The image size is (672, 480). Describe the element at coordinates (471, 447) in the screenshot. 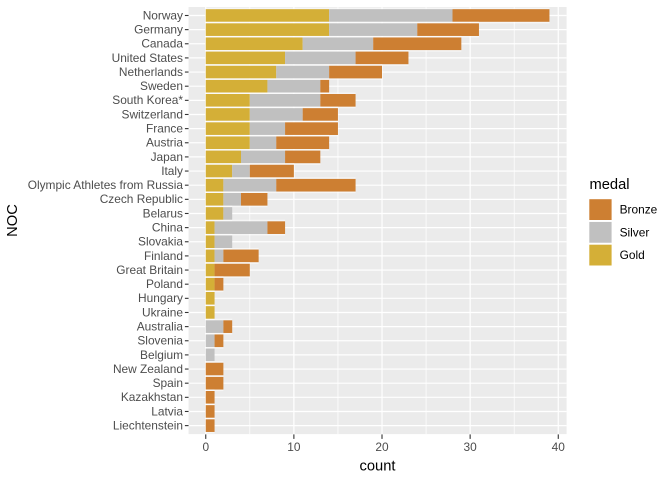

I see `svg-text: 30` at that location.